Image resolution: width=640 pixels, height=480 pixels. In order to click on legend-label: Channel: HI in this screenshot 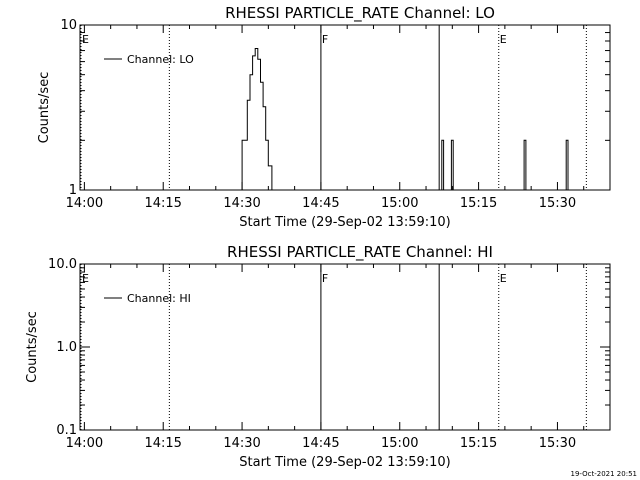, I will do `click(159, 298)`.